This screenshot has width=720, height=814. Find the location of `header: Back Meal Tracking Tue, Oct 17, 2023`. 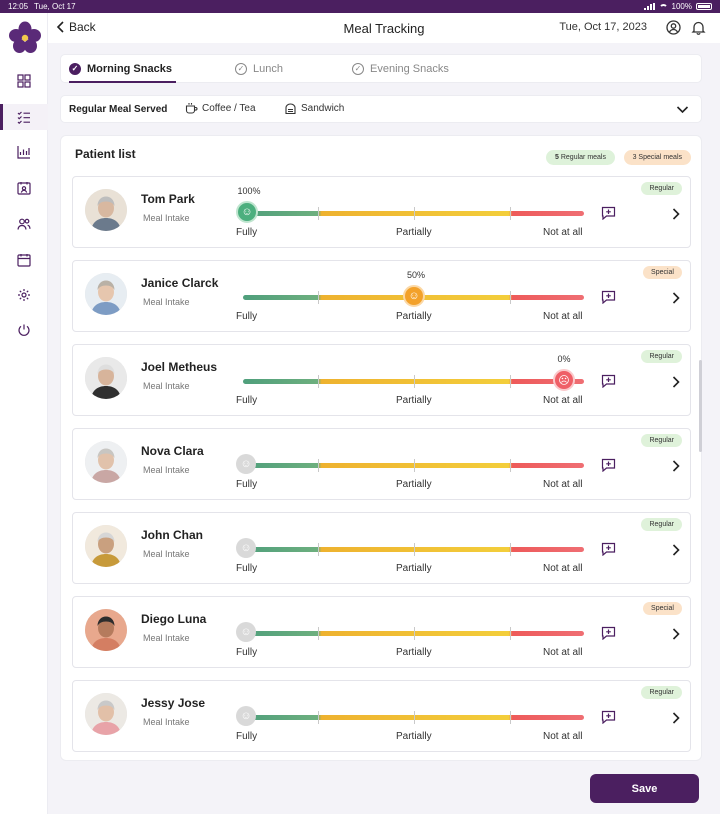

header: Back Meal Tracking Tue, Oct 17, 2023 is located at coordinates (384, 28).